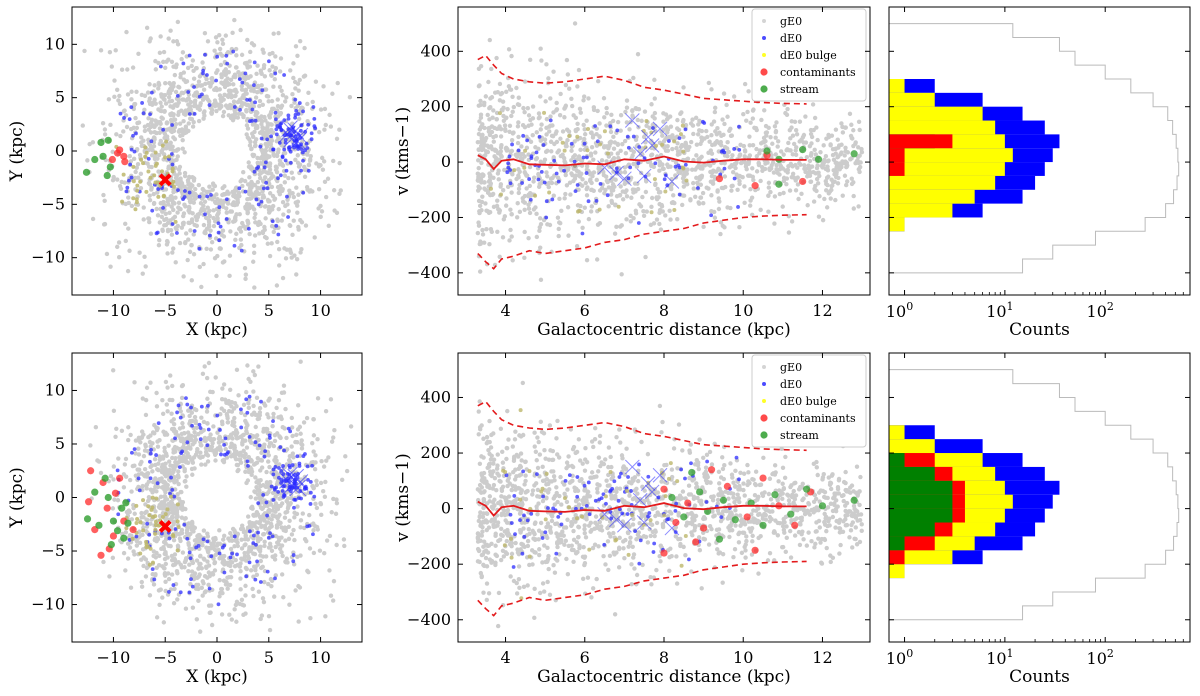  What do you see at coordinates (803, 150) in the screenshot?
I see `stream-point` at bounding box center [803, 150].